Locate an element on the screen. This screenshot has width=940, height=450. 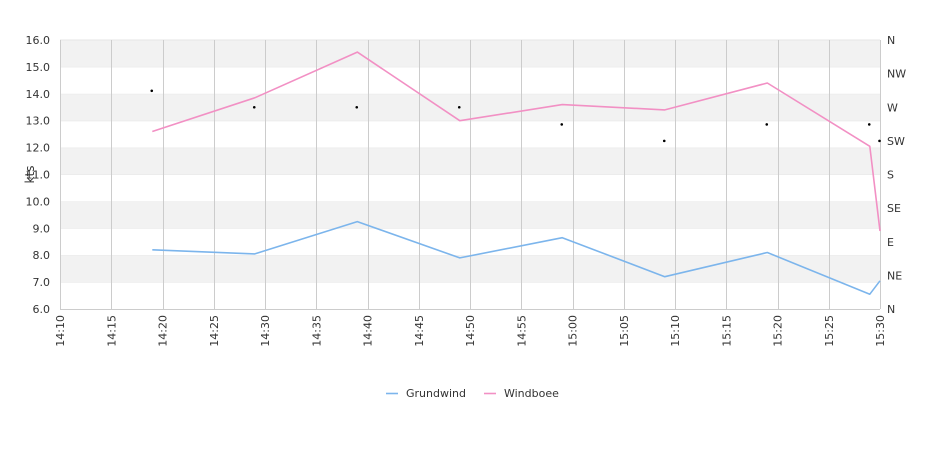
x-tick-label: 14:55 is located at coordinates (521, 331).